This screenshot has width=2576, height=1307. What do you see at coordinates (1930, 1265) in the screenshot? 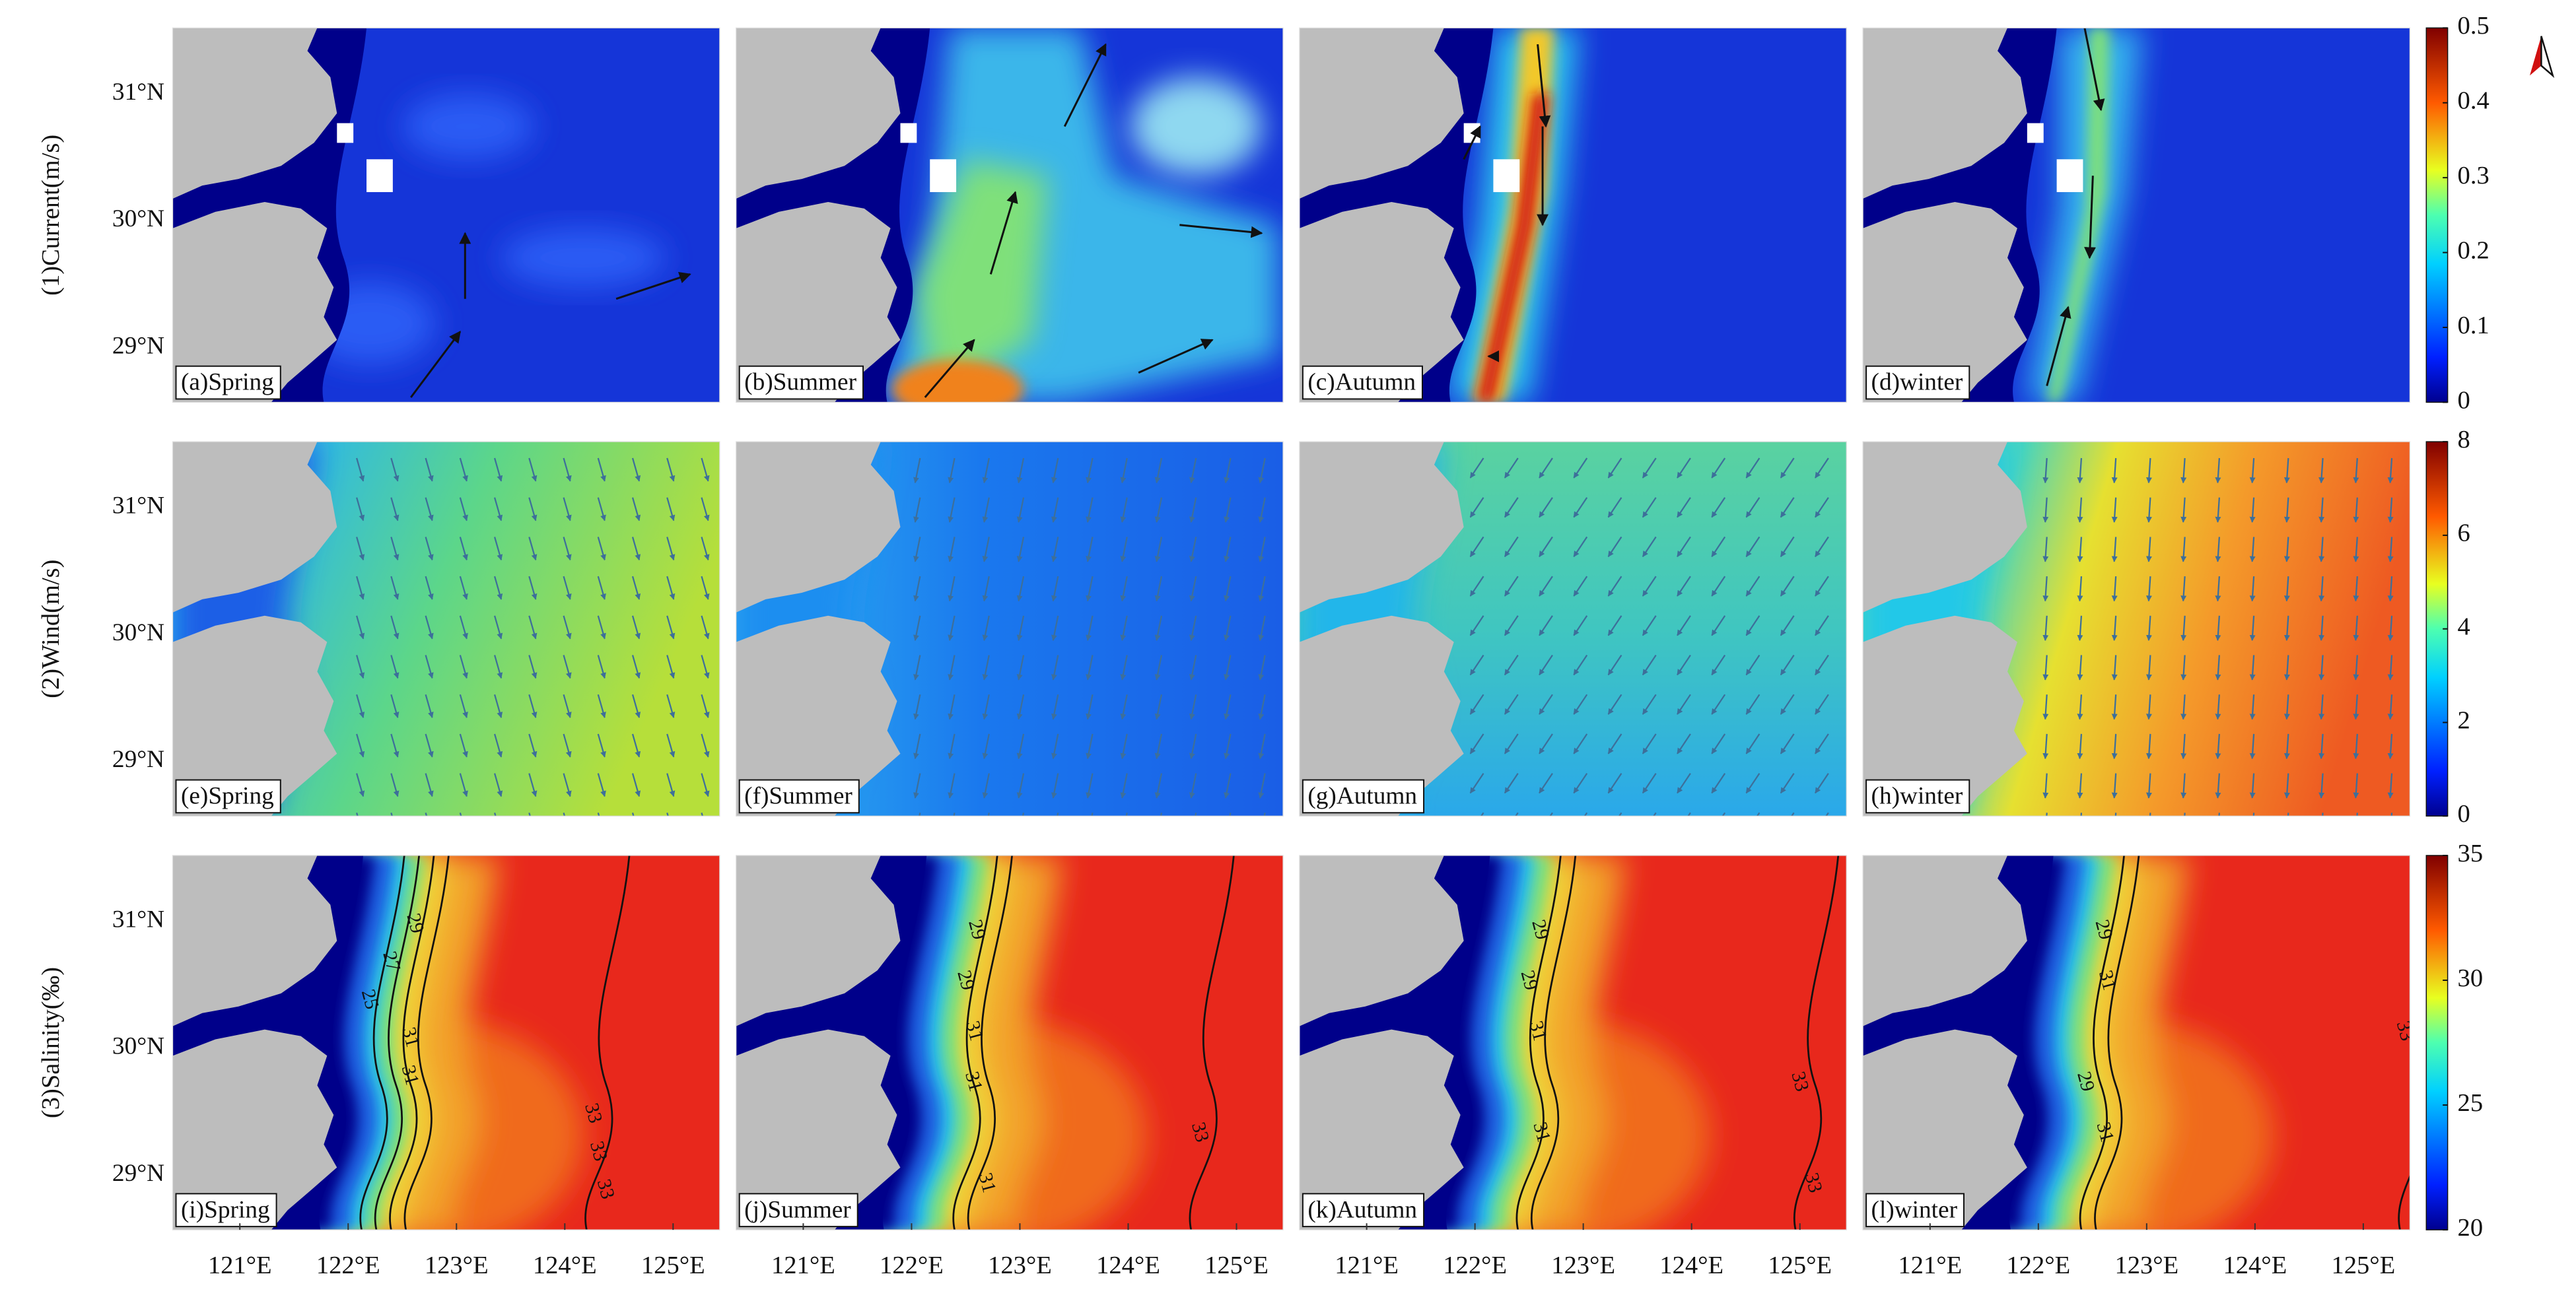
I see `lon-tick-label: 121°E` at bounding box center [1930, 1265].